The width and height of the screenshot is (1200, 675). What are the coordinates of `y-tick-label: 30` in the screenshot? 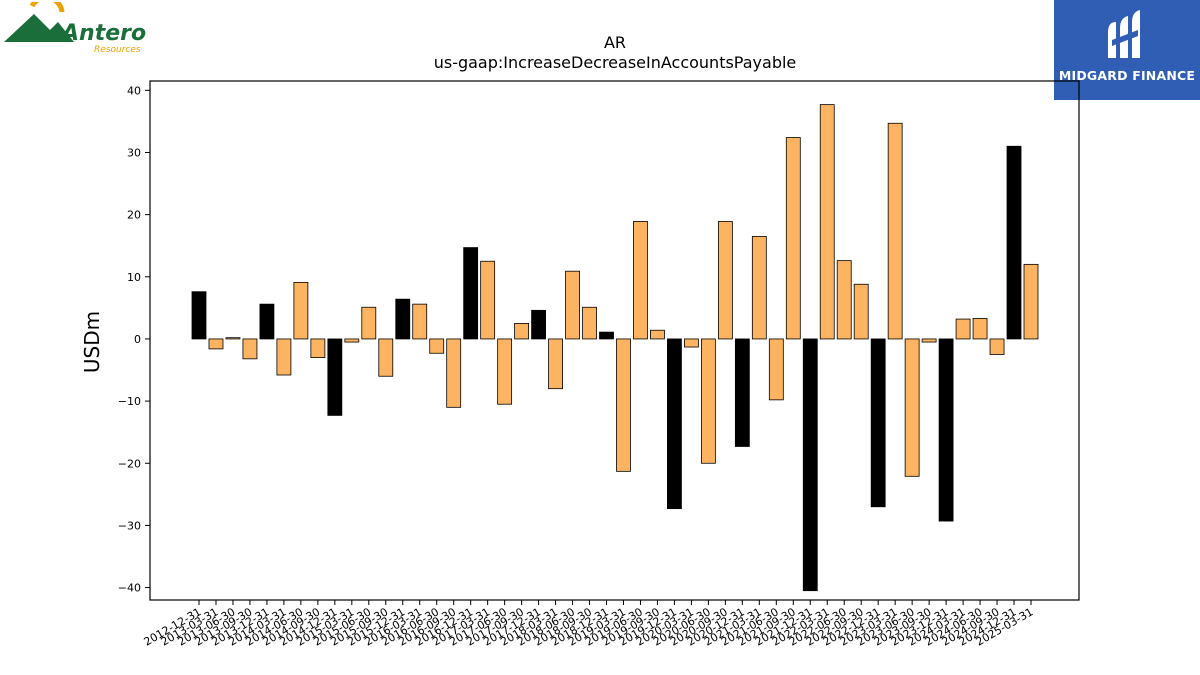 It's located at (134, 152).